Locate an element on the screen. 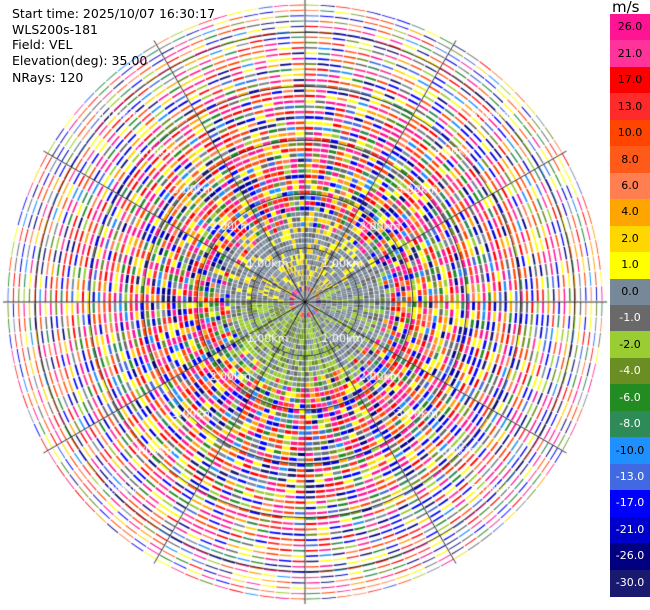  colorbar-tick-label: -6.0 is located at coordinates (630, 397).